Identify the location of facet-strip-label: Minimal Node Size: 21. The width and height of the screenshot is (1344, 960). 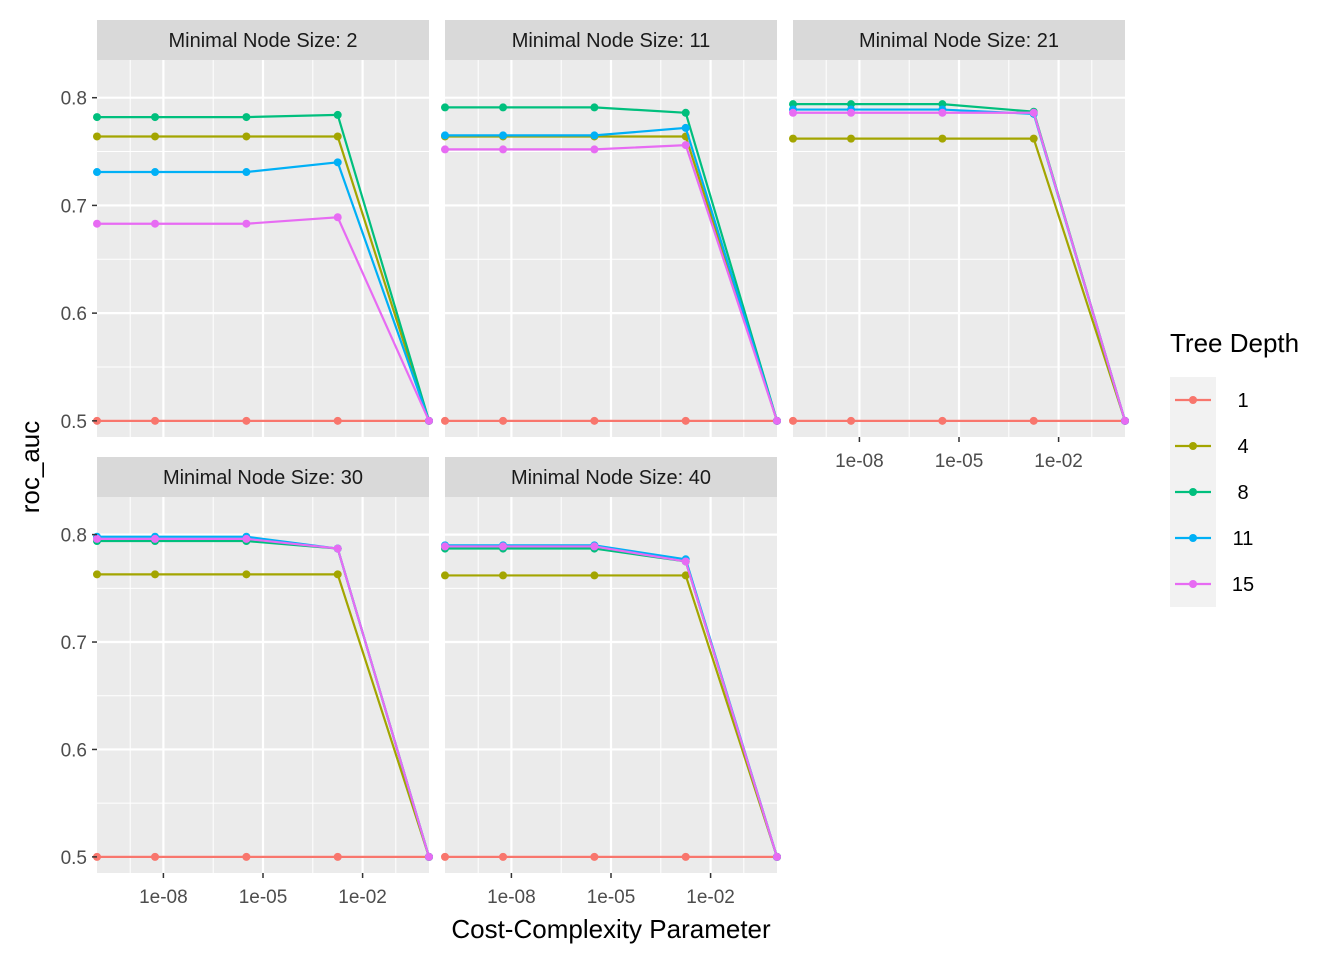
(959, 41).